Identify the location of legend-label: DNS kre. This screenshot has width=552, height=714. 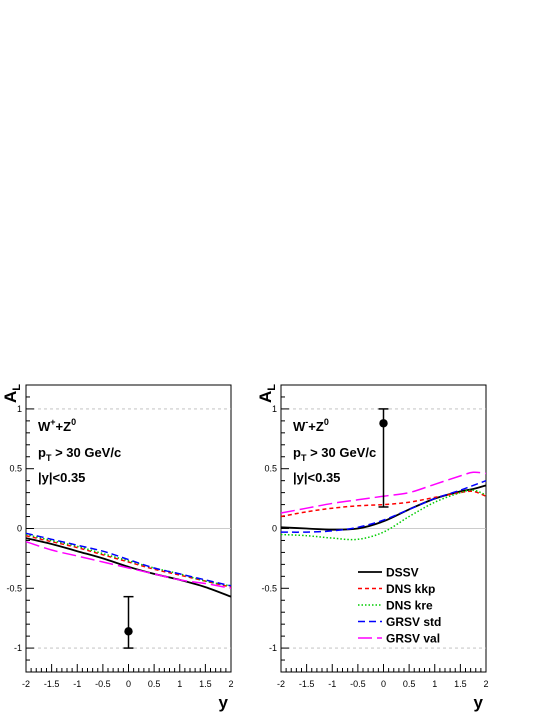
(409, 606).